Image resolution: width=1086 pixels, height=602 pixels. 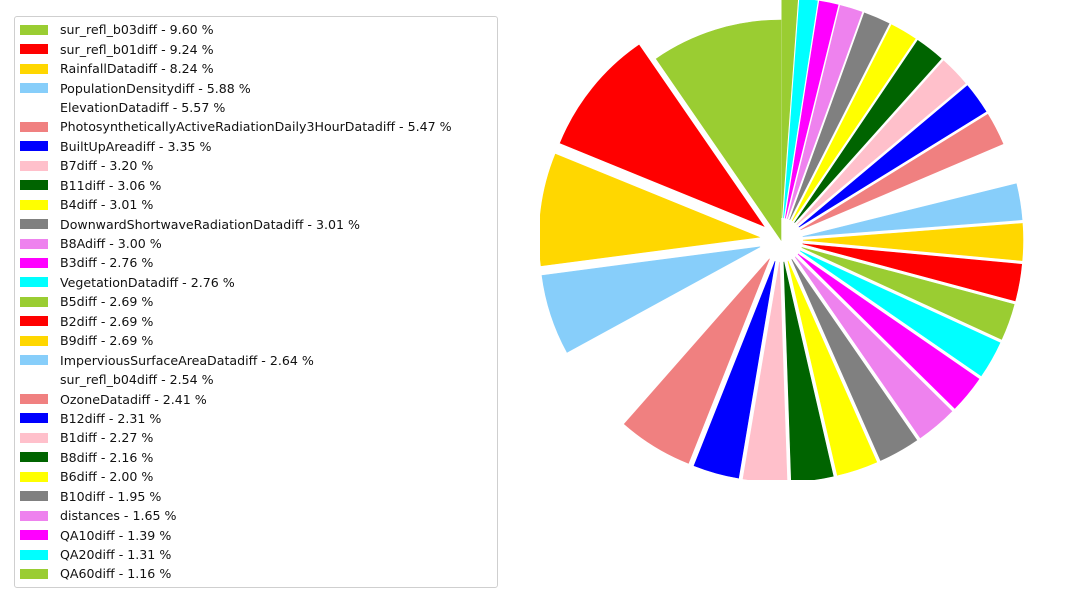 What do you see at coordinates (107, 321) in the screenshot?
I see `legend-label: B2diff - 2.69 %` at bounding box center [107, 321].